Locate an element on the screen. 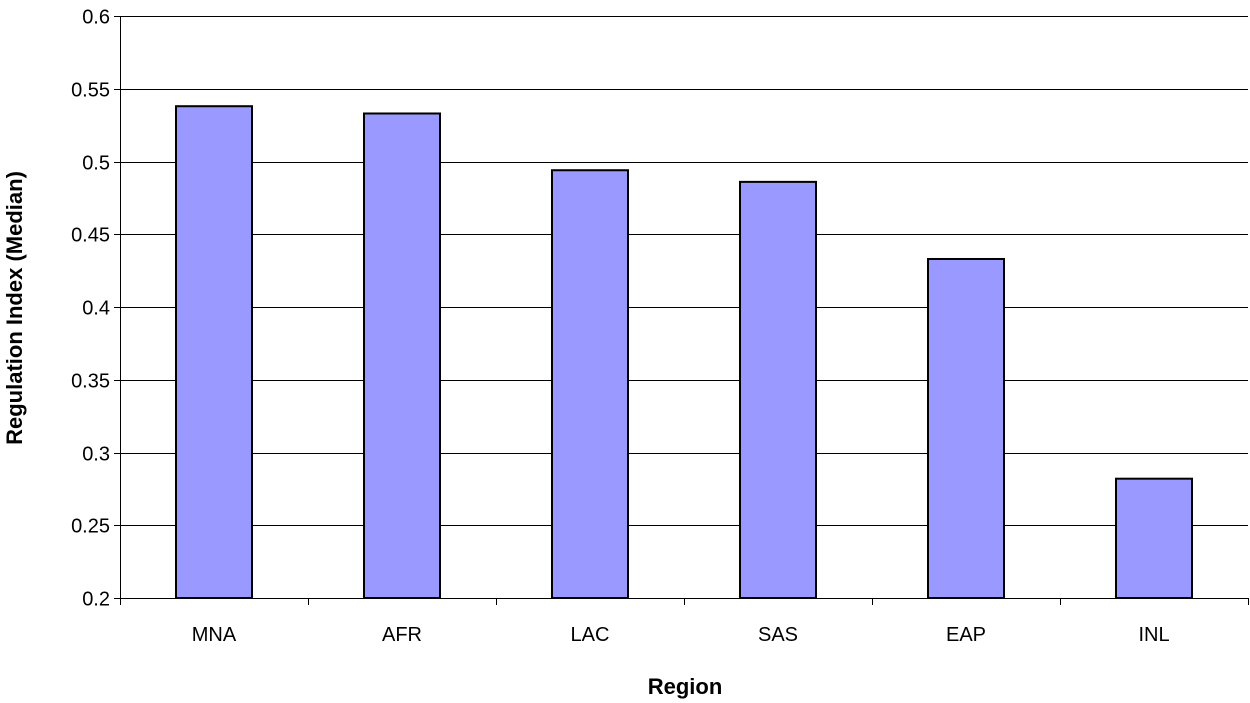 This screenshot has height=703, width=1250. bar-eap is located at coordinates (966, 428).